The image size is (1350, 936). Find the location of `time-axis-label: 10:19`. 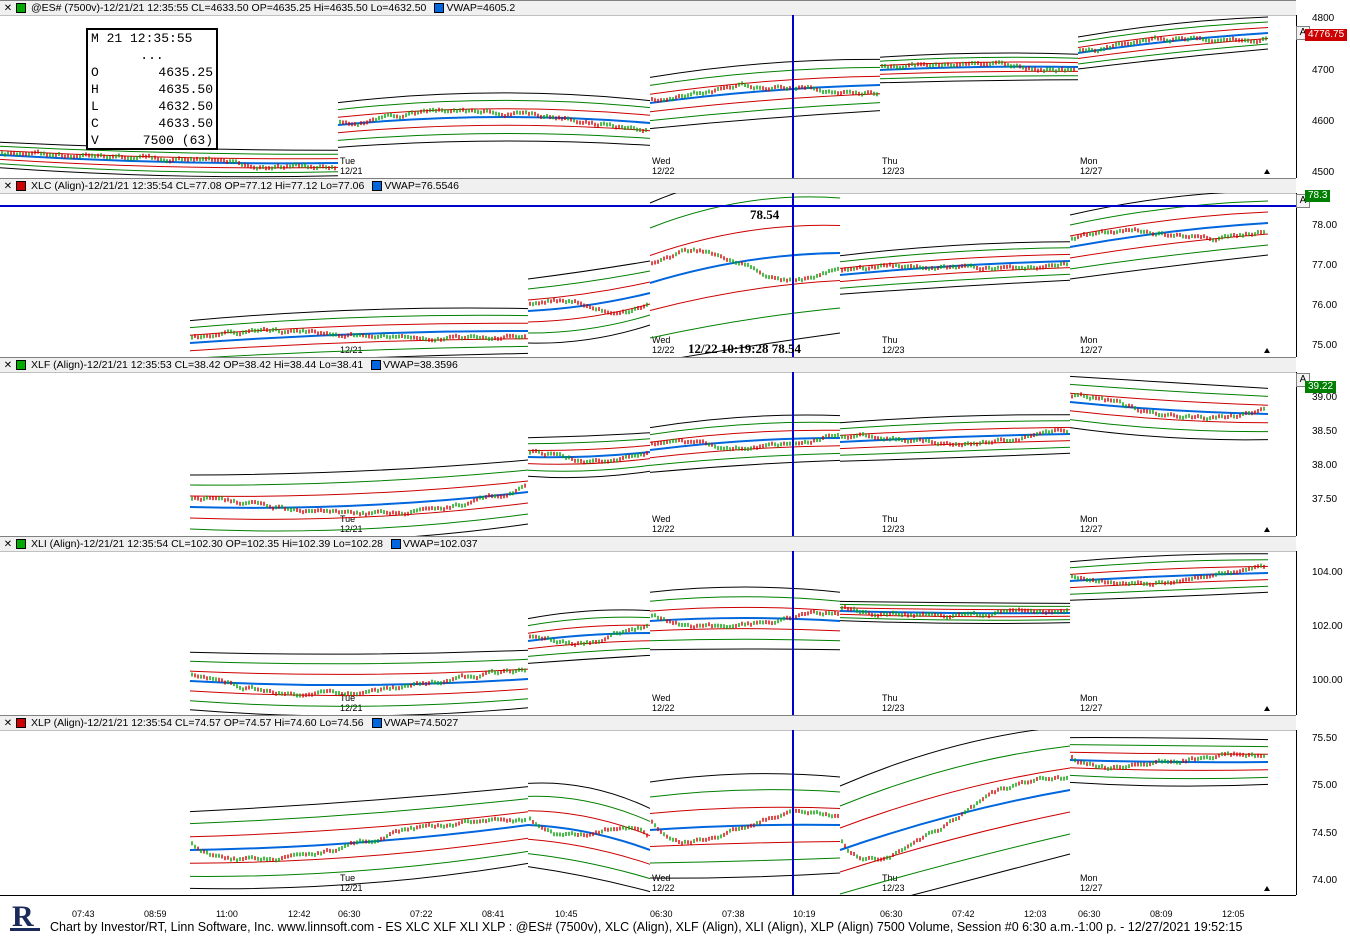

time-axis-label: 10:19 is located at coordinates (804, 914).